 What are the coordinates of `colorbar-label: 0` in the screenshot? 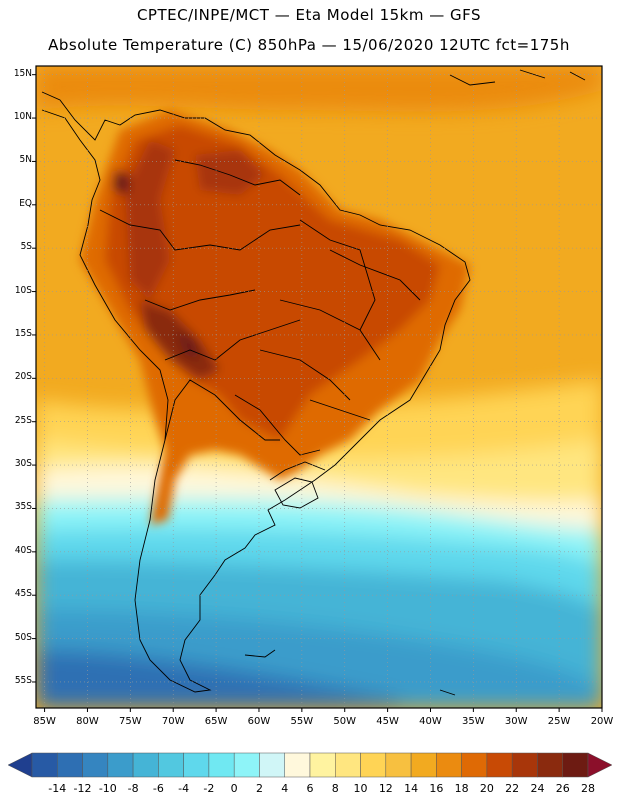 It's located at (234, 788).